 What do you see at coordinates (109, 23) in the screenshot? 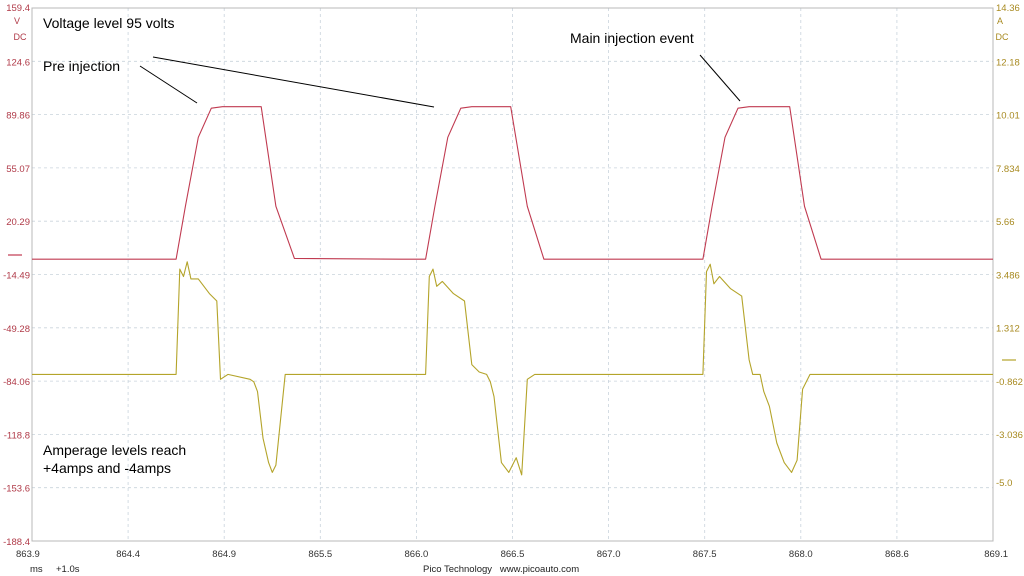
I see `annotation-voltage: Voltage level 95 volts` at bounding box center [109, 23].